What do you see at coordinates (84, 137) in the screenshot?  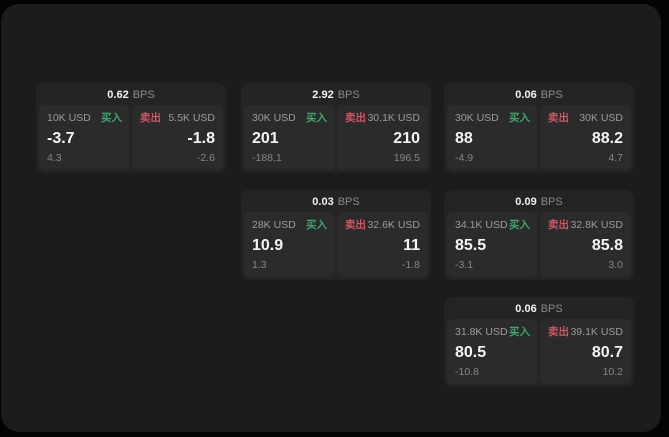 I see `buy-quote-tile: 10K USD 买入 -3.7 4.3` at bounding box center [84, 137].